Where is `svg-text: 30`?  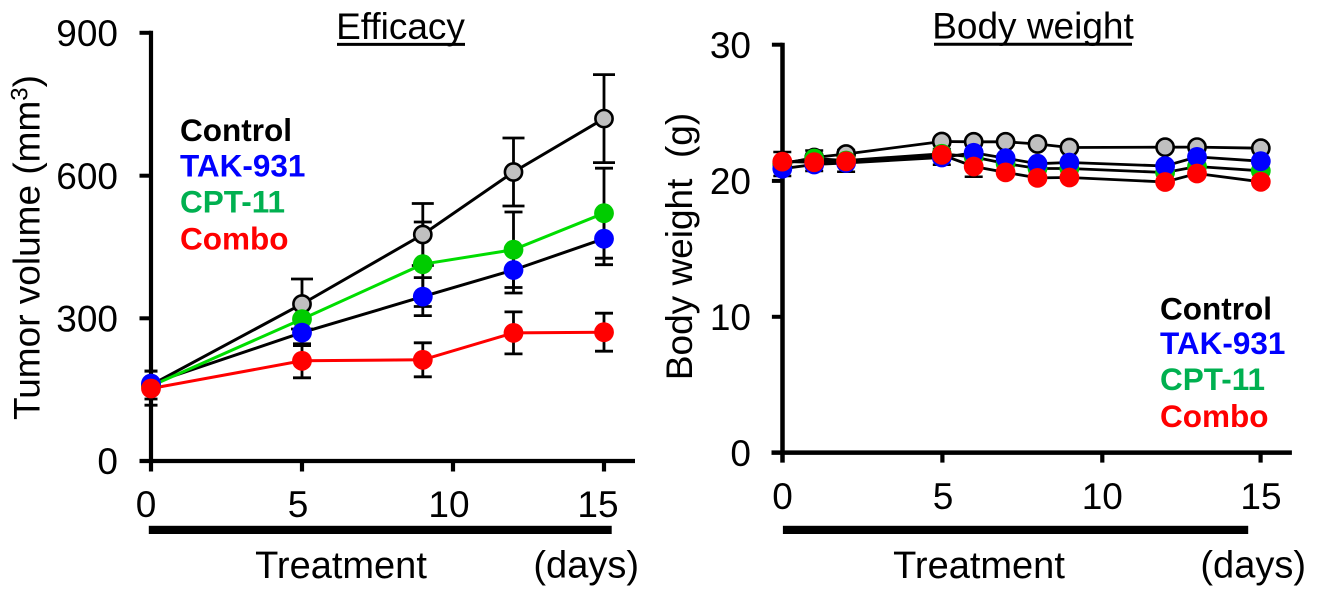
svg-text: 30 is located at coordinates (730, 45).